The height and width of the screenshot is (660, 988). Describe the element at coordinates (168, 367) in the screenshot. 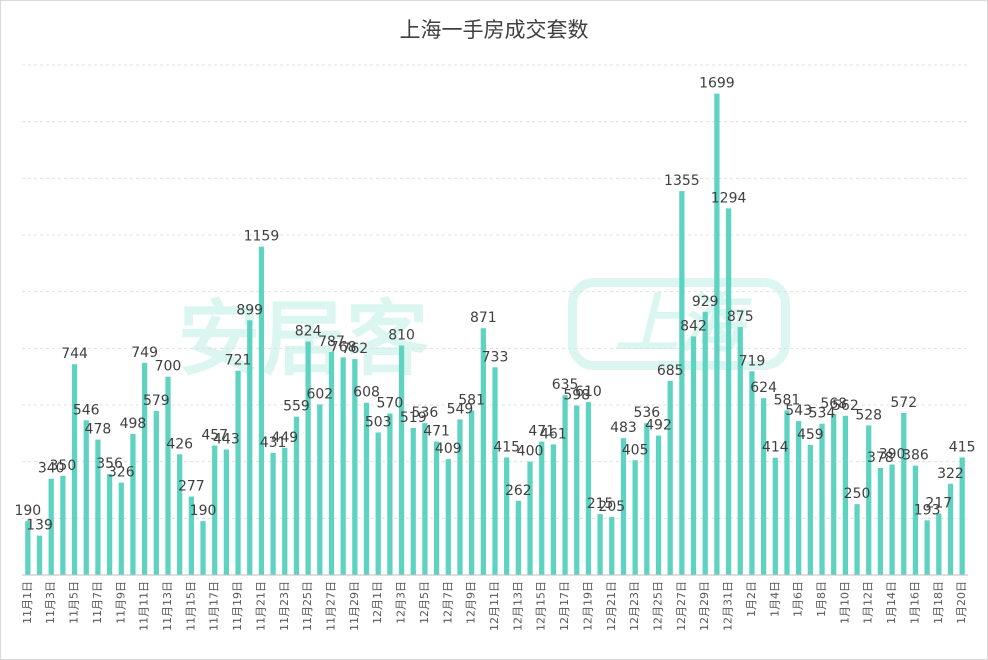

I see `data-label: 700` at that location.